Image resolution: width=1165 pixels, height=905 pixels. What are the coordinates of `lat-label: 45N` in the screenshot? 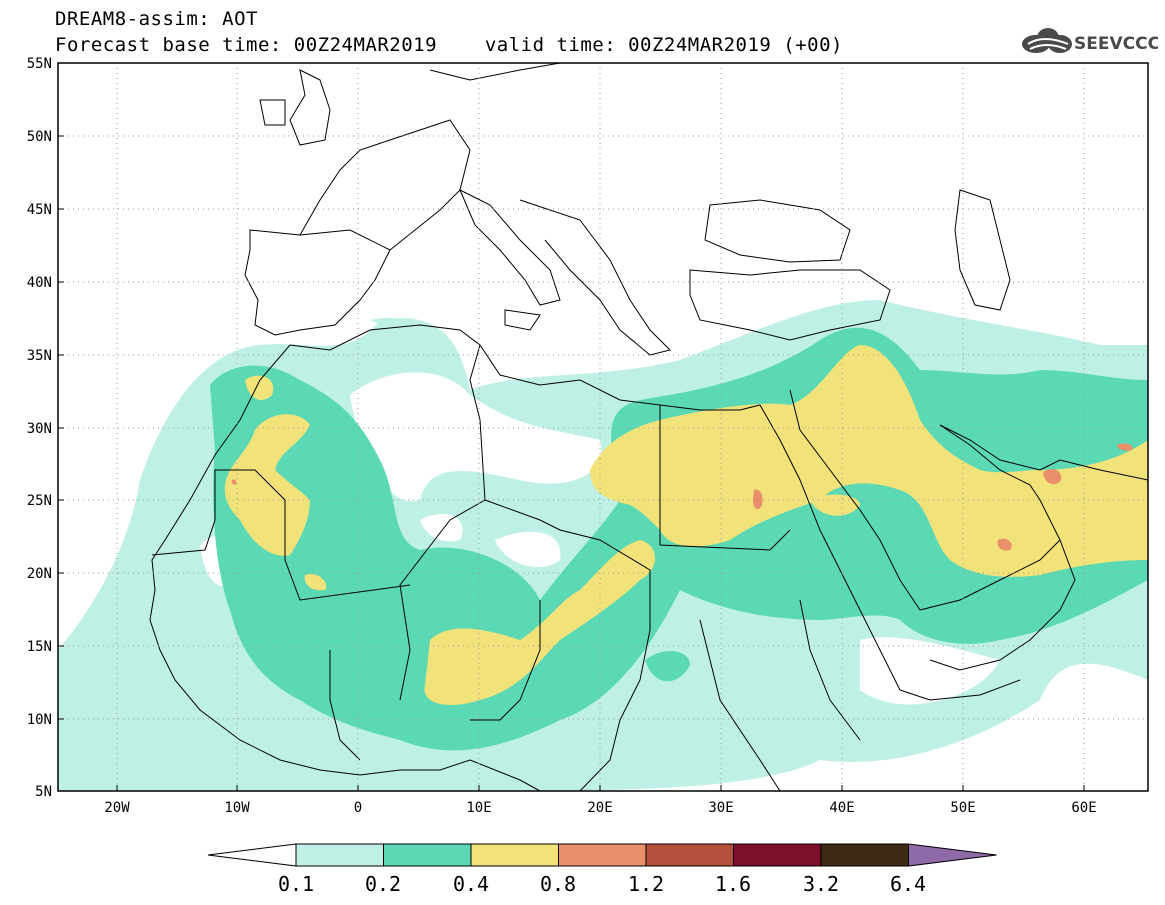 It's located at (39, 210).